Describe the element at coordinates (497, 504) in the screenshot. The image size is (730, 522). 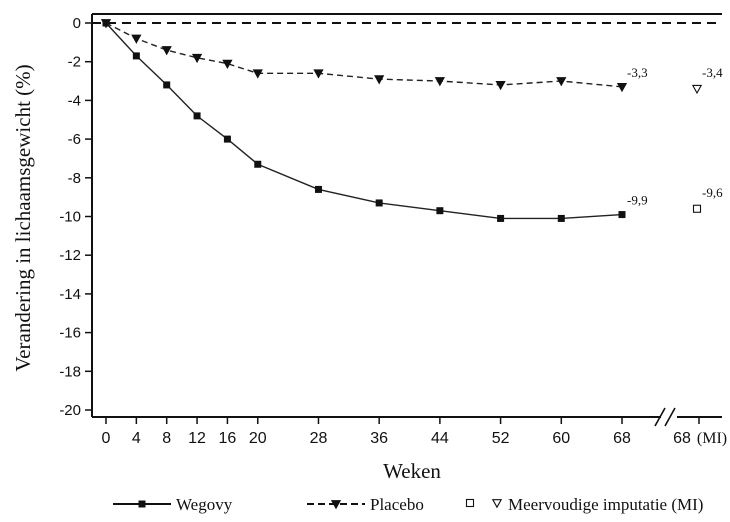
I see `legend-marker-mi-triangle` at that location.